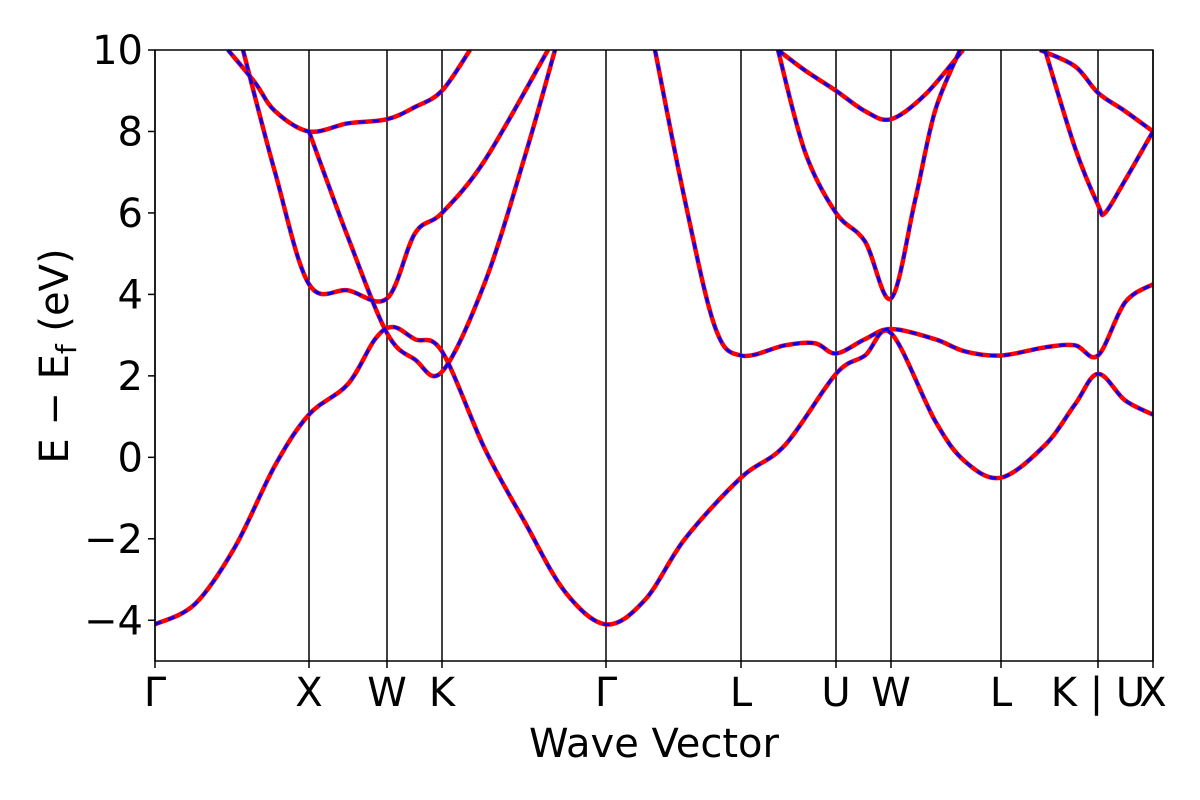 The height and width of the screenshot is (800, 1200). What do you see at coordinates (1098, 693) in the screenshot?
I see `x-tick-label: K | U` at bounding box center [1098, 693].